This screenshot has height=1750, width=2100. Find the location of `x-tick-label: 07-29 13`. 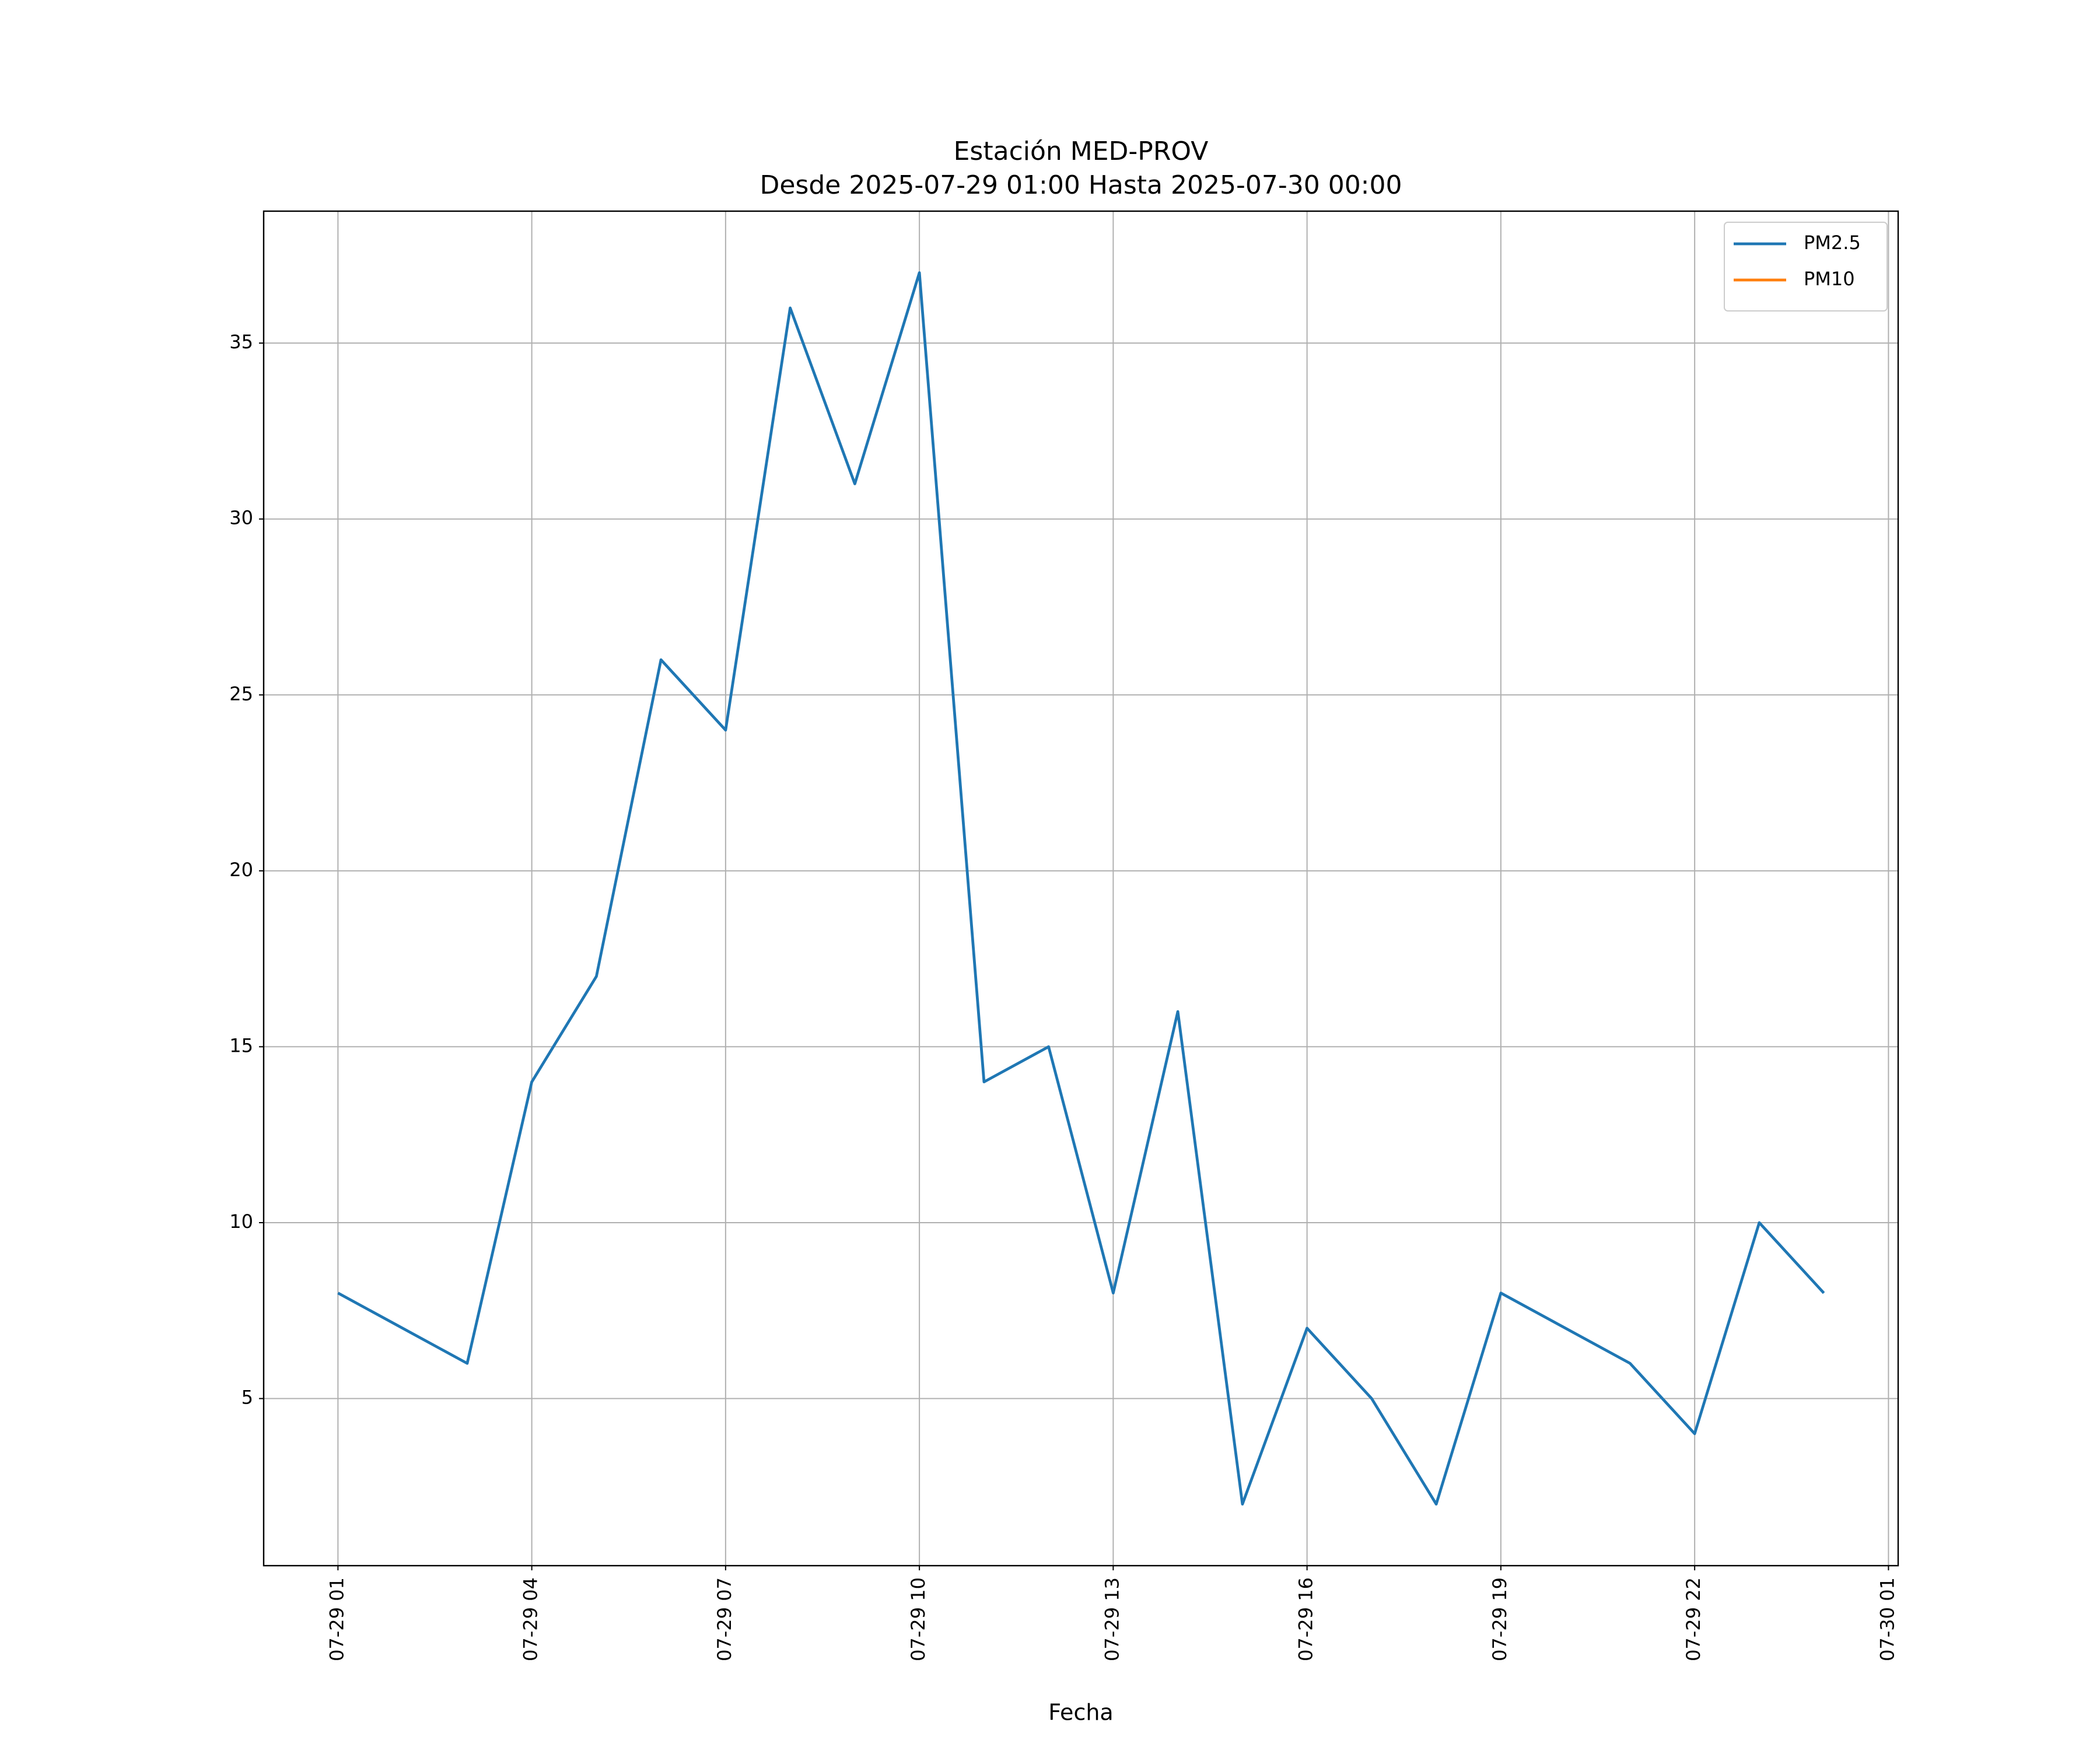

x-tick-label: 07-29 13 is located at coordinates (1112, 1619).